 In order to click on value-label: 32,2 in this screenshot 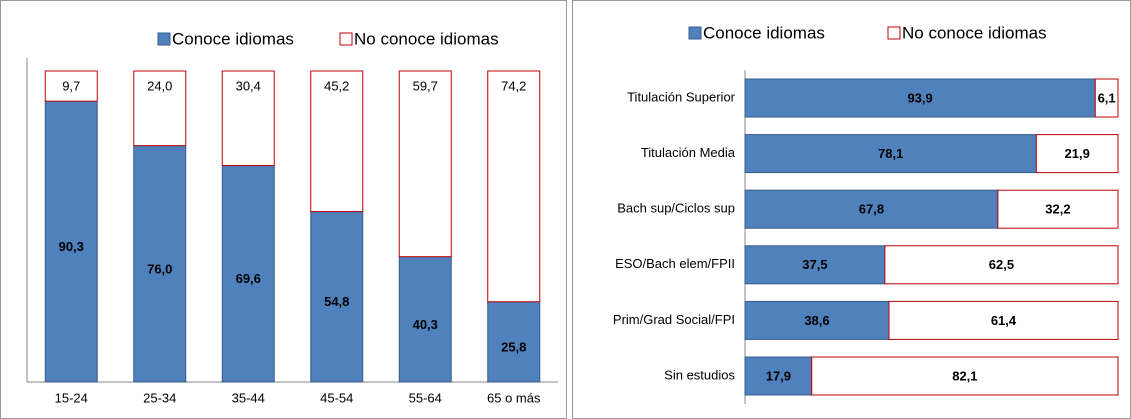, I will do `click(1057, 209)`.